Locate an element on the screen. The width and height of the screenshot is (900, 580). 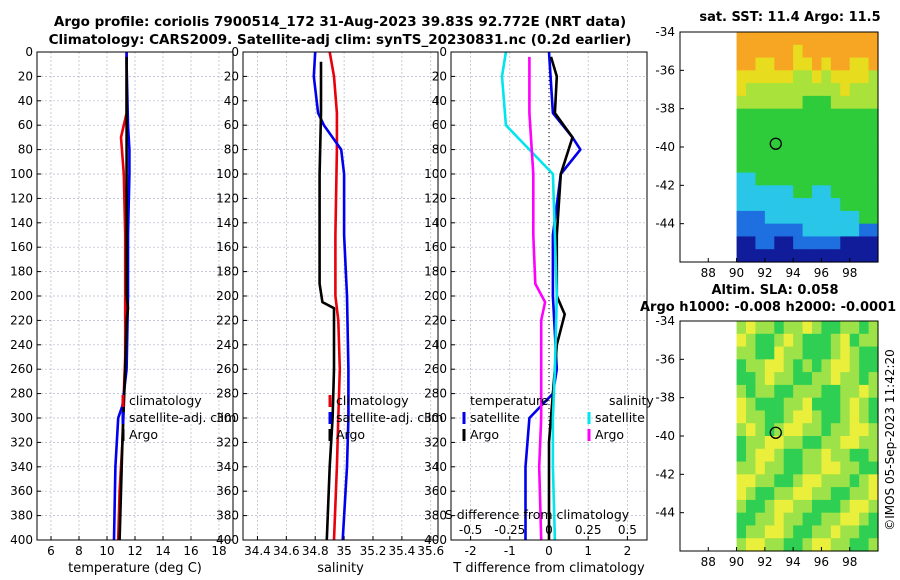
panel-temperature-ytick-label: 40 is located at coordinates (25, 101).